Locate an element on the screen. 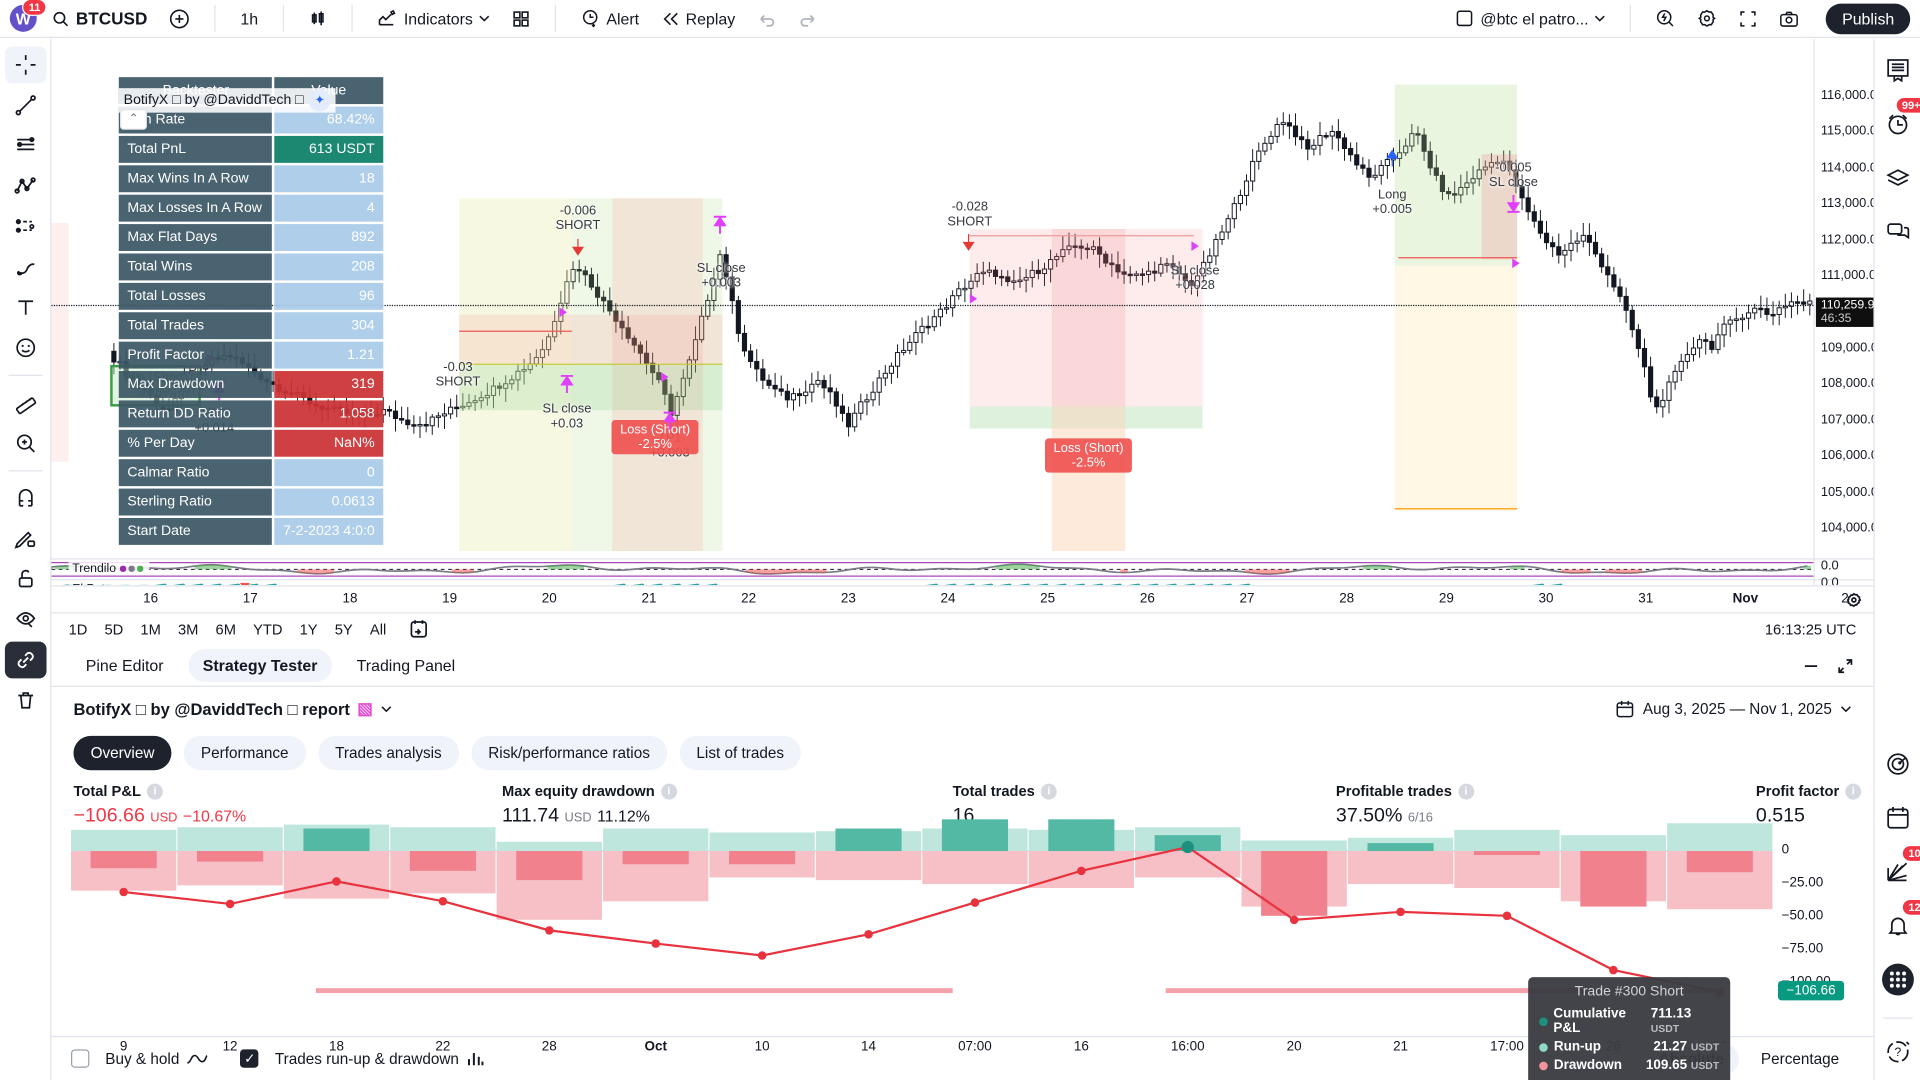  compare-add-button is located at coordinates (180, 18).